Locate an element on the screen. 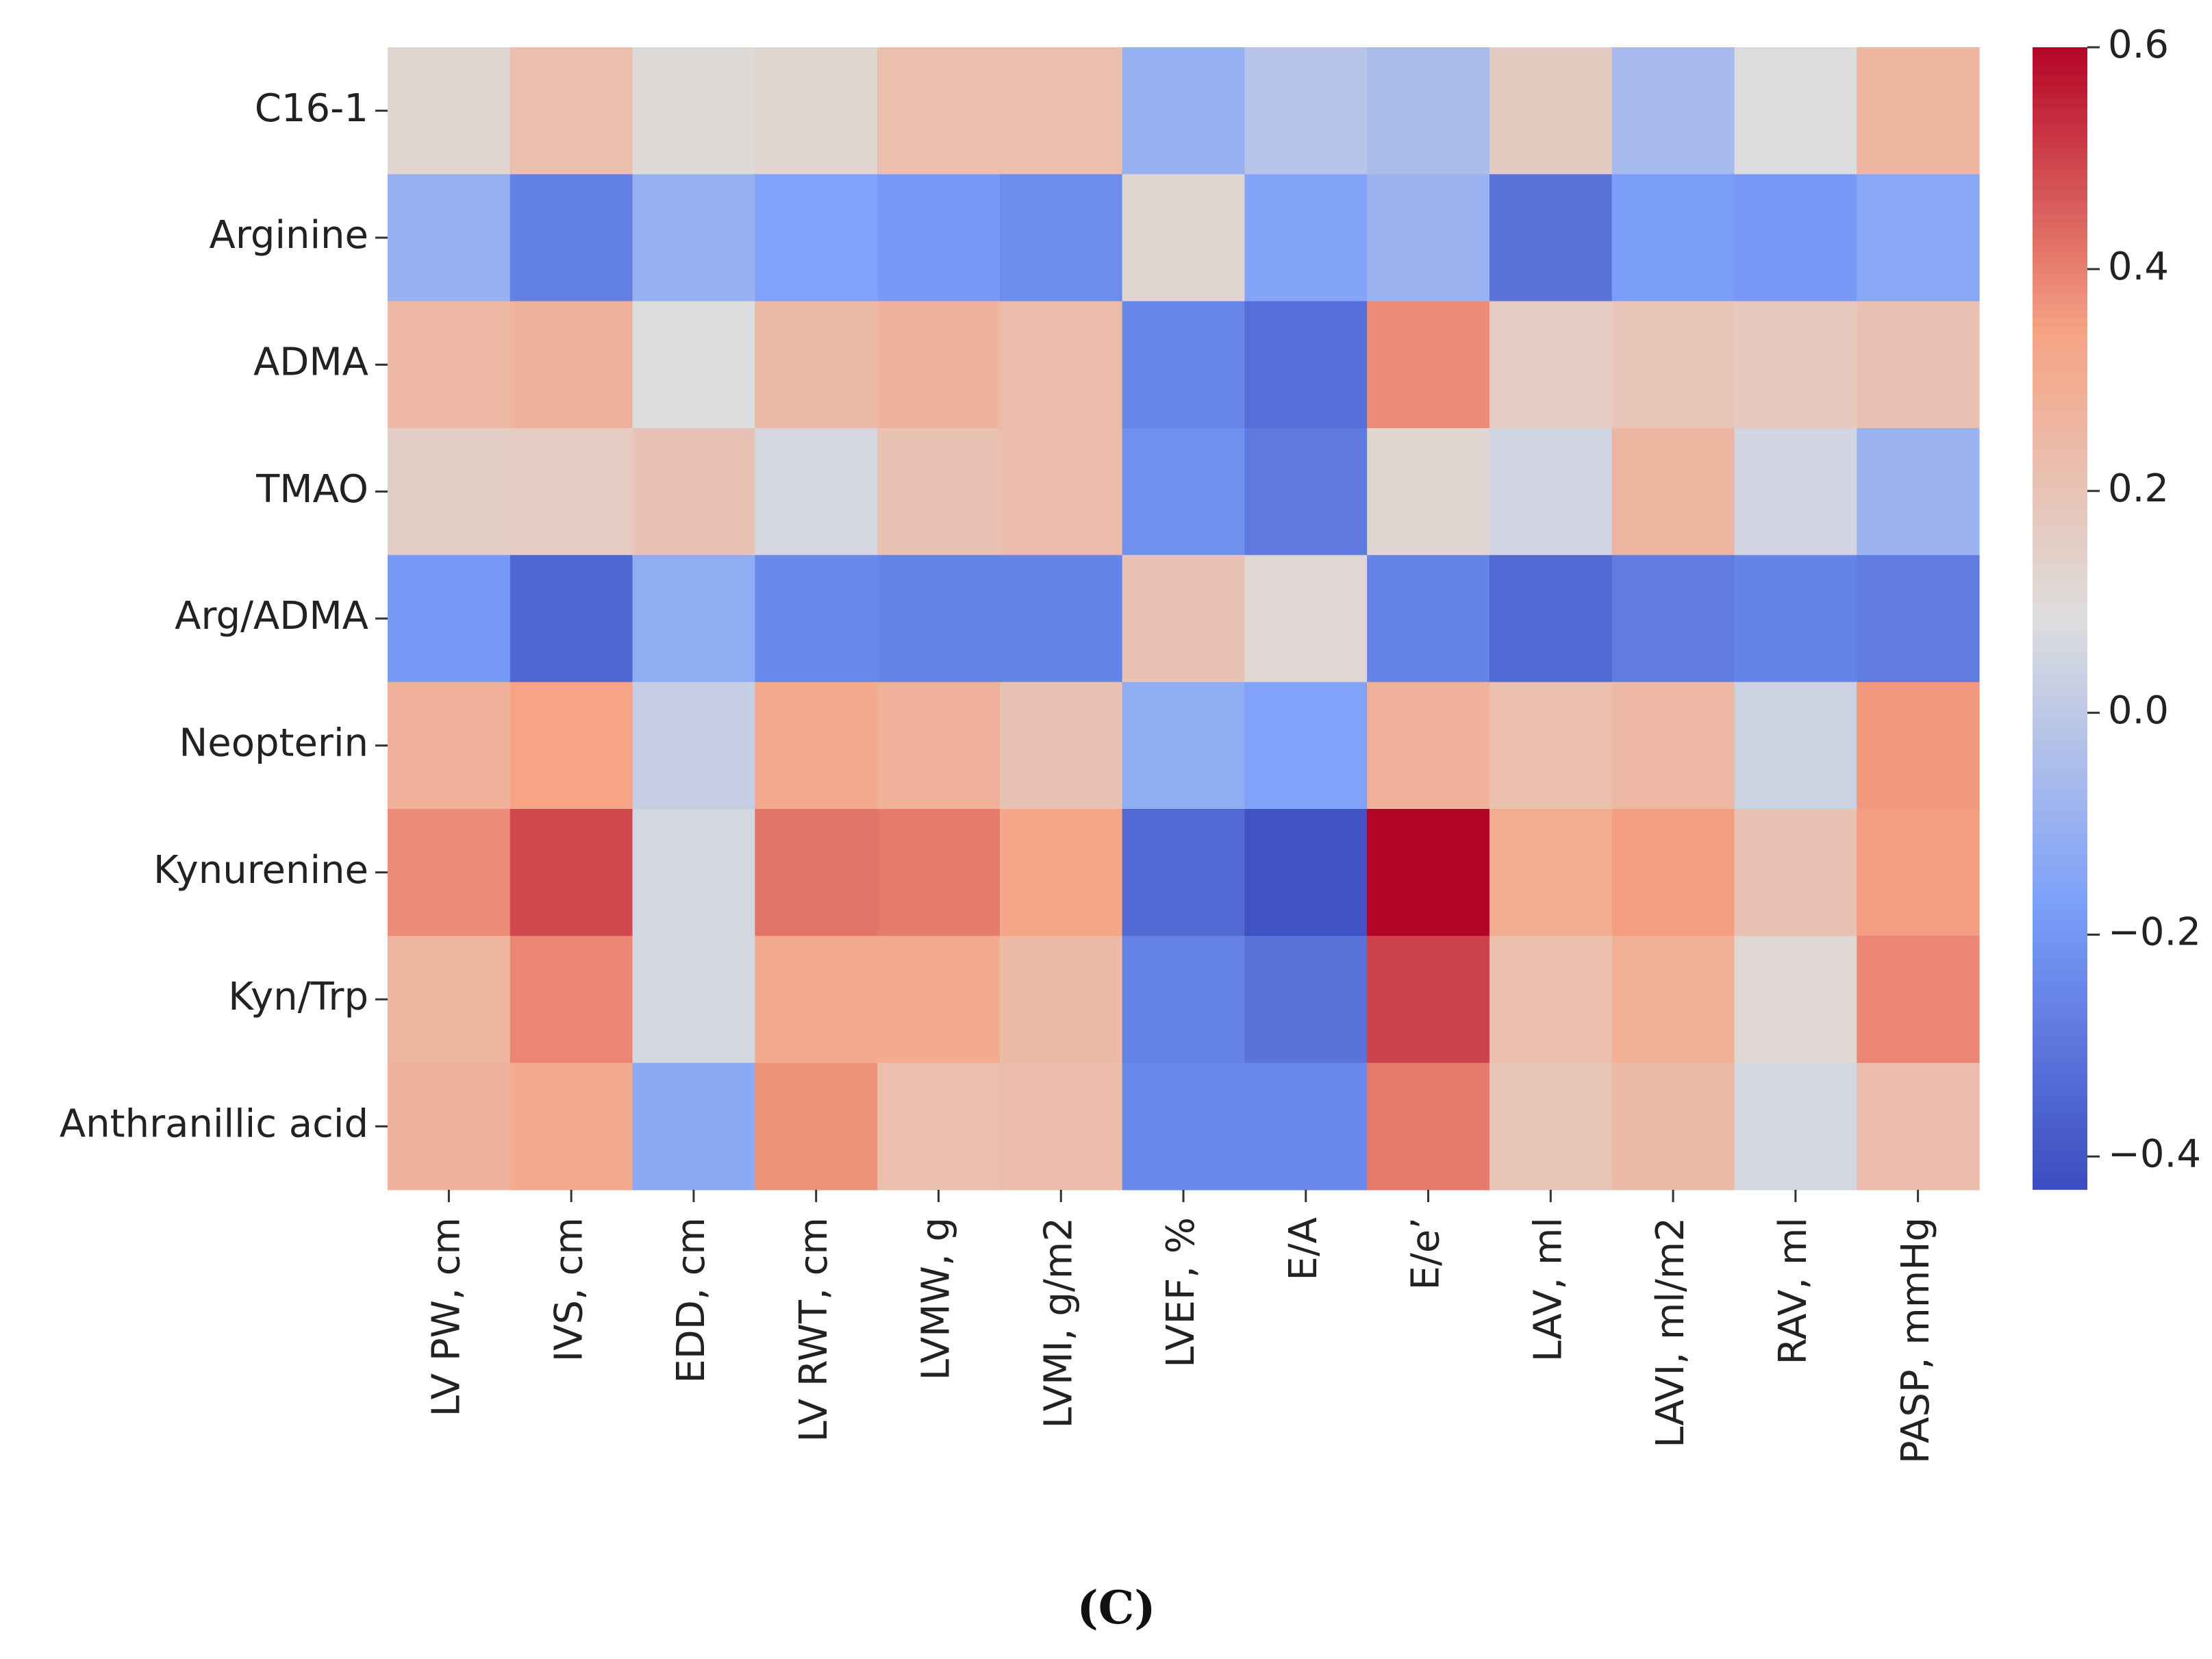 The height and width of the screenshot is (1659, 2212). colorbar-tick-label: −0.2 is located at coordinates (2154, 932).